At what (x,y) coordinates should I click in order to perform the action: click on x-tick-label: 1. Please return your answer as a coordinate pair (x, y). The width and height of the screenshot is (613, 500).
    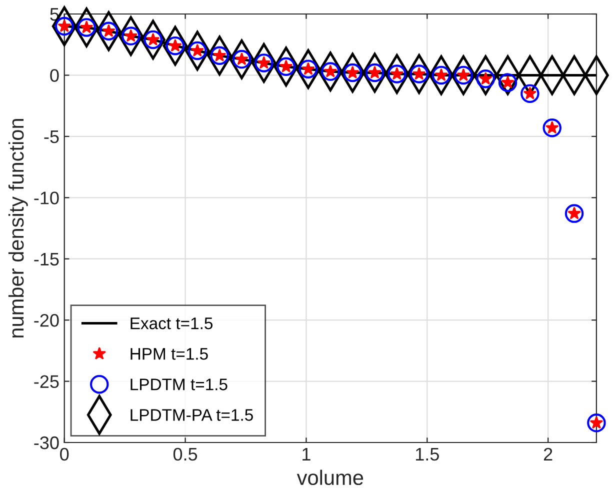
    Looking at the image, I should click on (306, 454).